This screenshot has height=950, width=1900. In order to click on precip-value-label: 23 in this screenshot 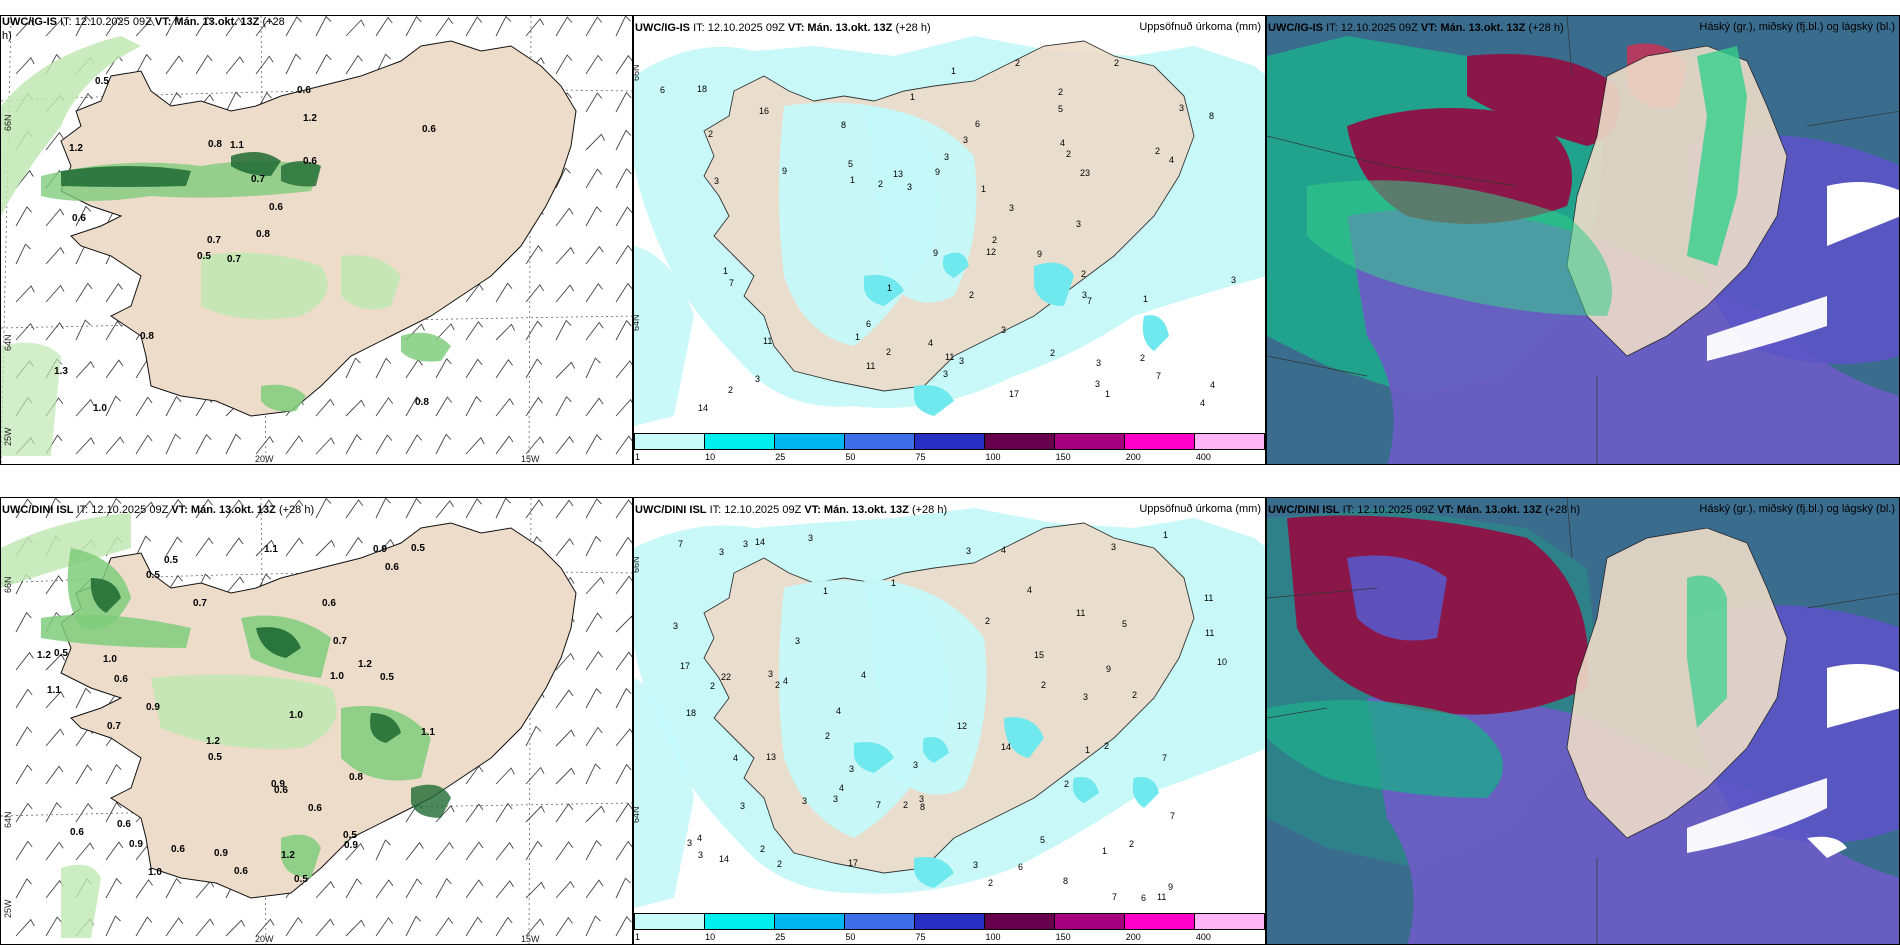, I will do `click(1085, 173)`.